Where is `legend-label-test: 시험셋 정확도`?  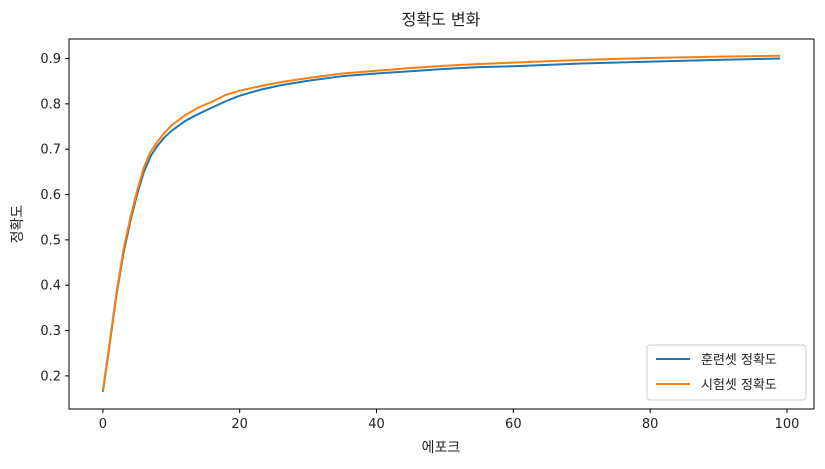
legend-label-test: 시험셋 정확도 is located at coordinates (739, 385).